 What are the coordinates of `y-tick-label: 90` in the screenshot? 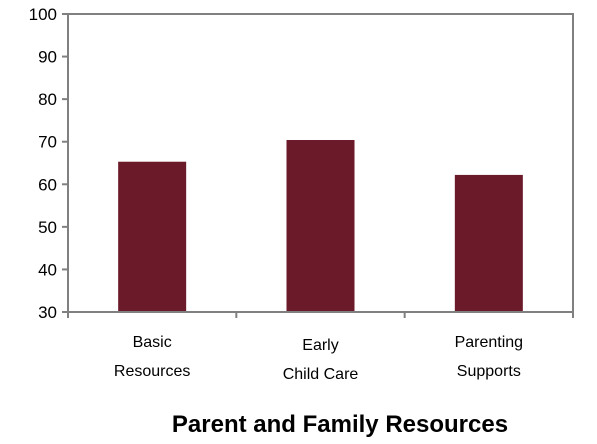 It's located at (47, 57).